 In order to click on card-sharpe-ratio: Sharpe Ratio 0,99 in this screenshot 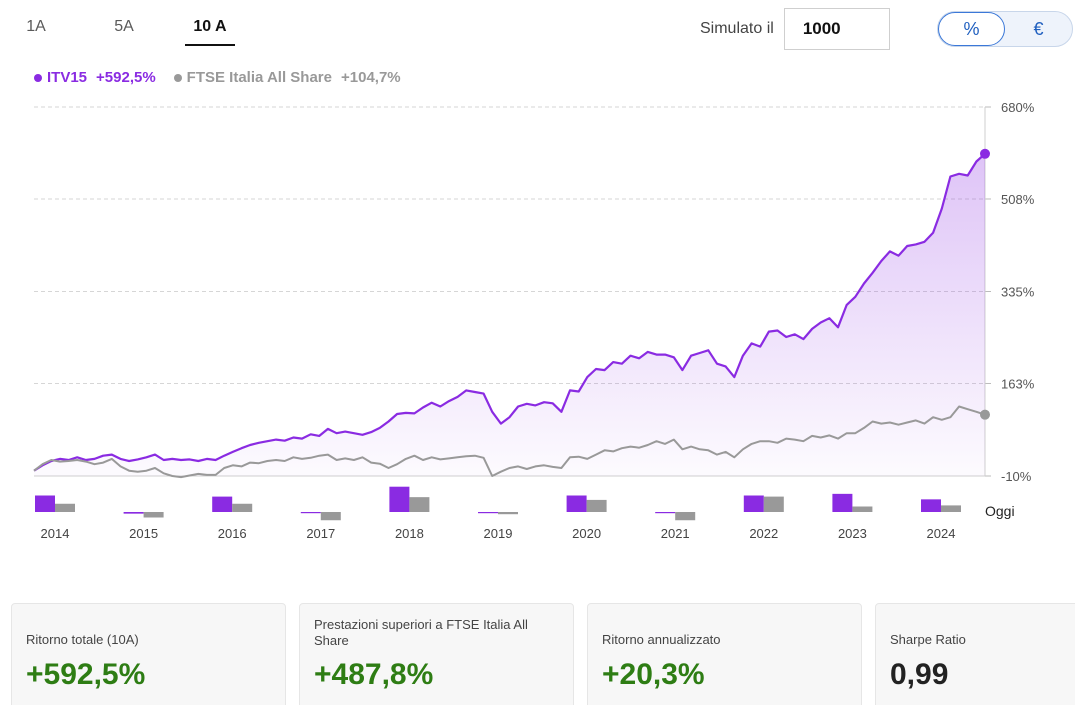, I will do `click(975, 654)`.